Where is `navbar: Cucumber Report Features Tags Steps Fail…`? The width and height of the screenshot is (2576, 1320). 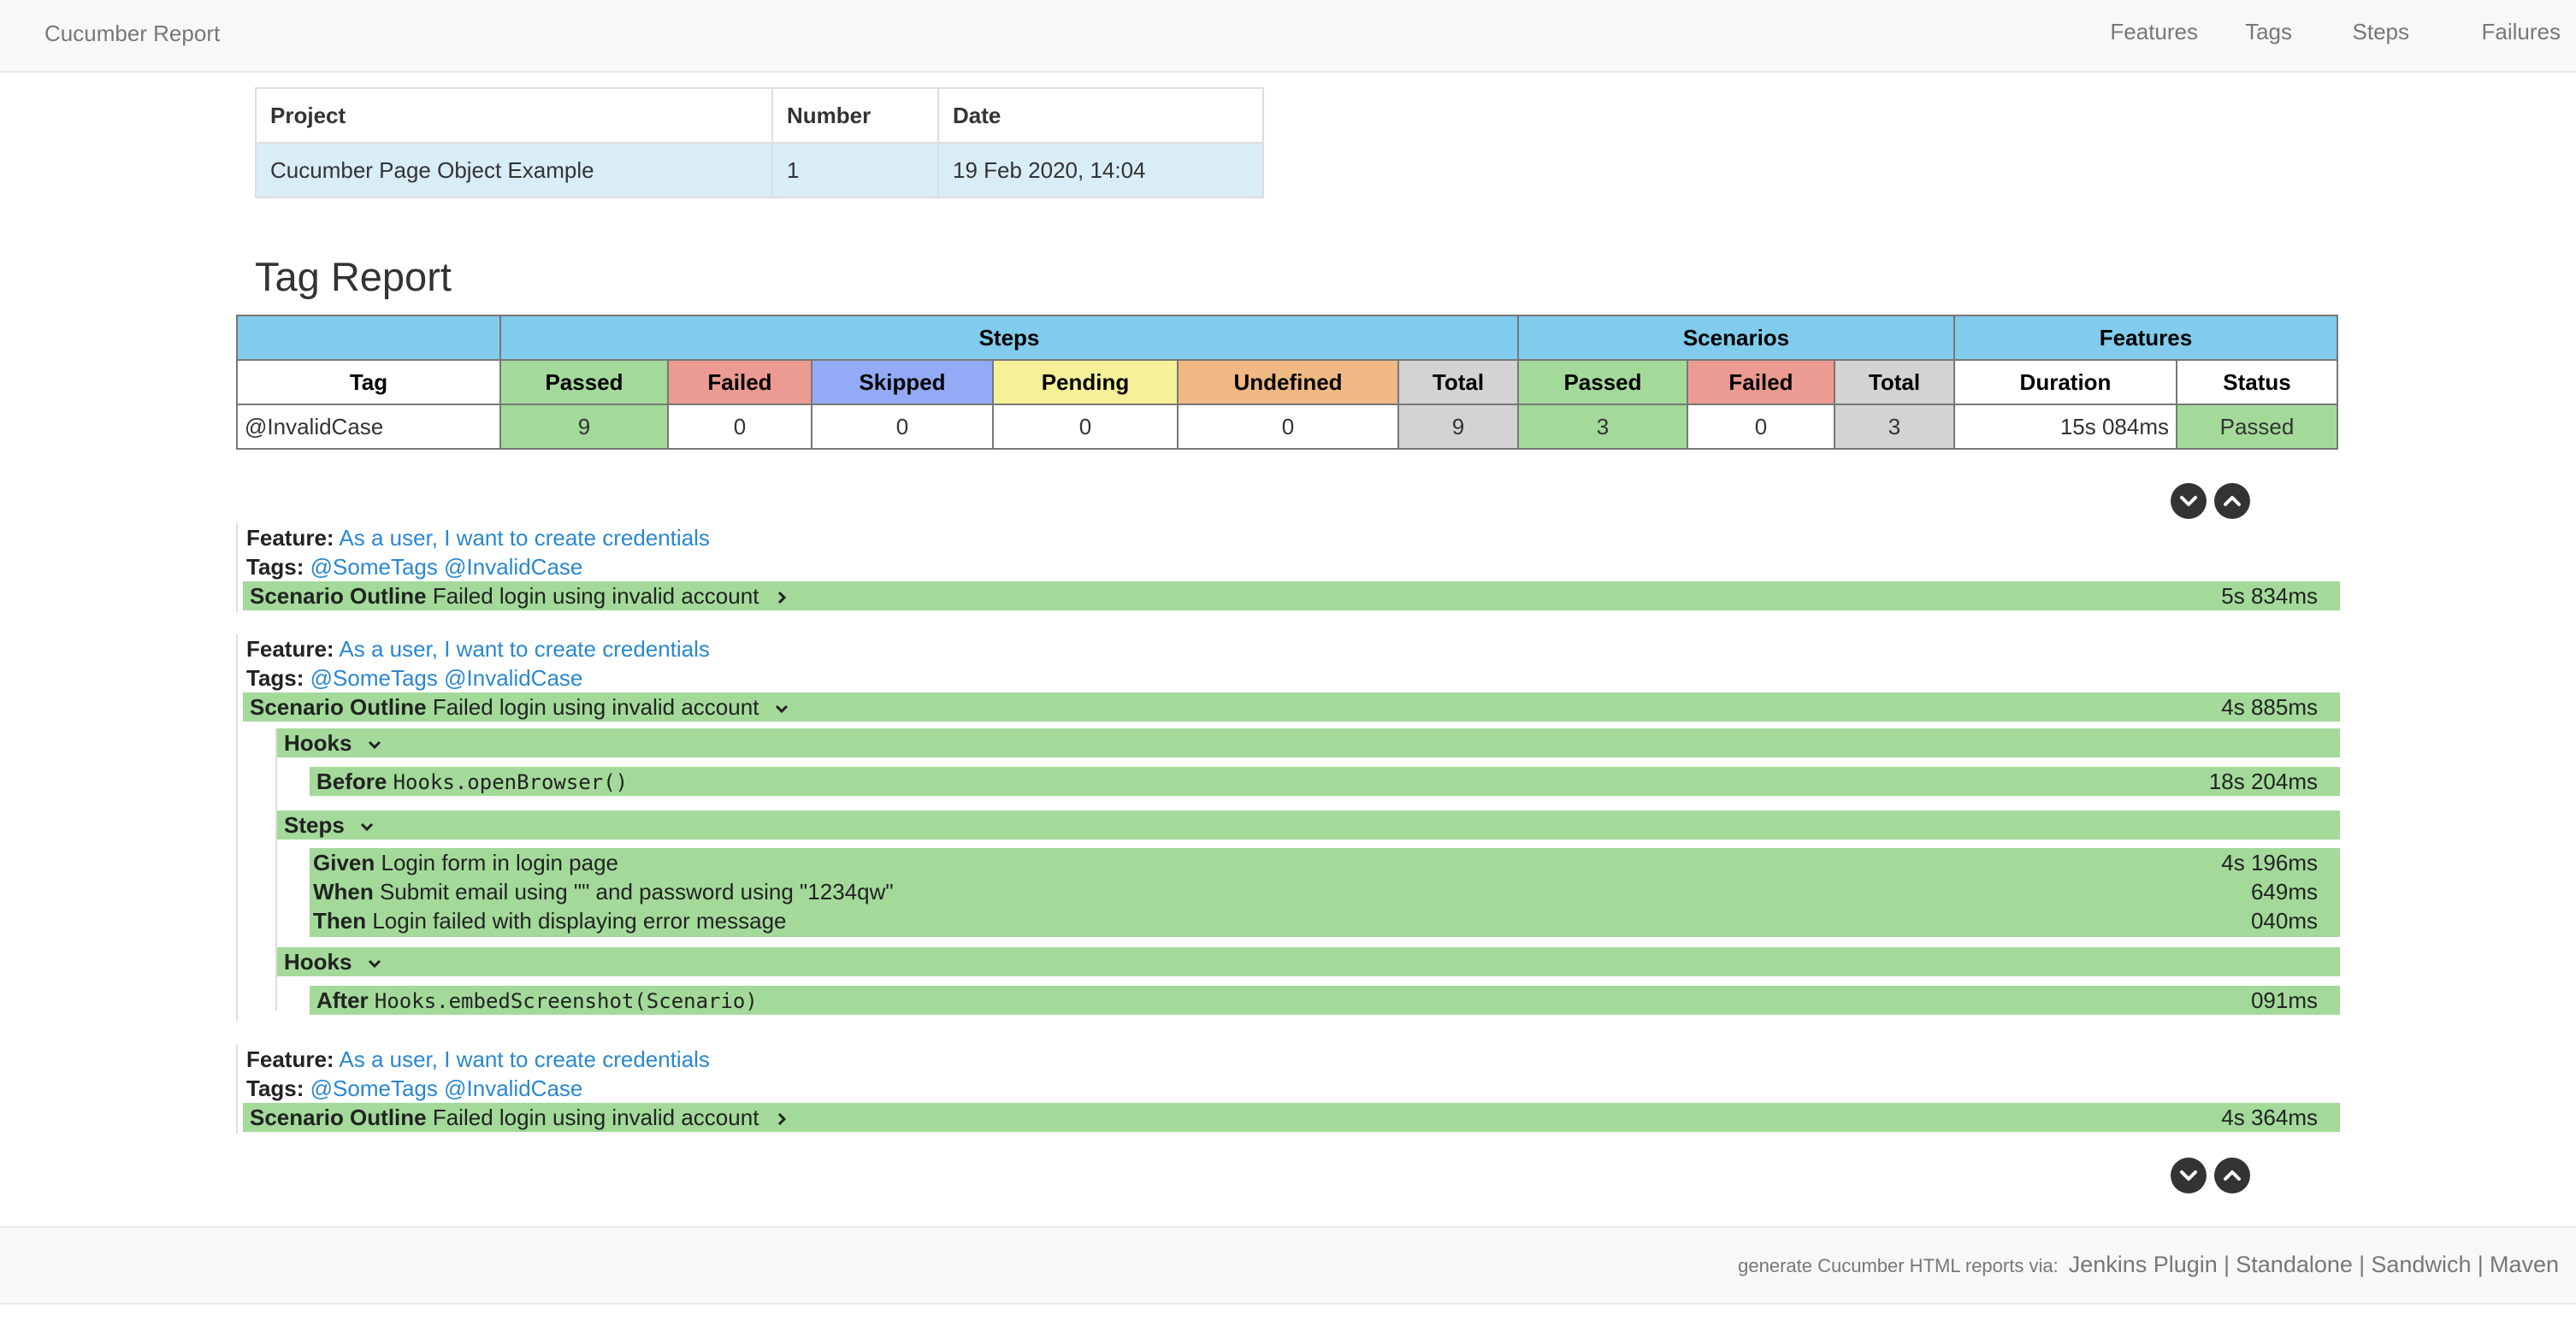 navbar: Cucumber Report Features Tags Steps Fail… is located at coordinates (1288, 36).